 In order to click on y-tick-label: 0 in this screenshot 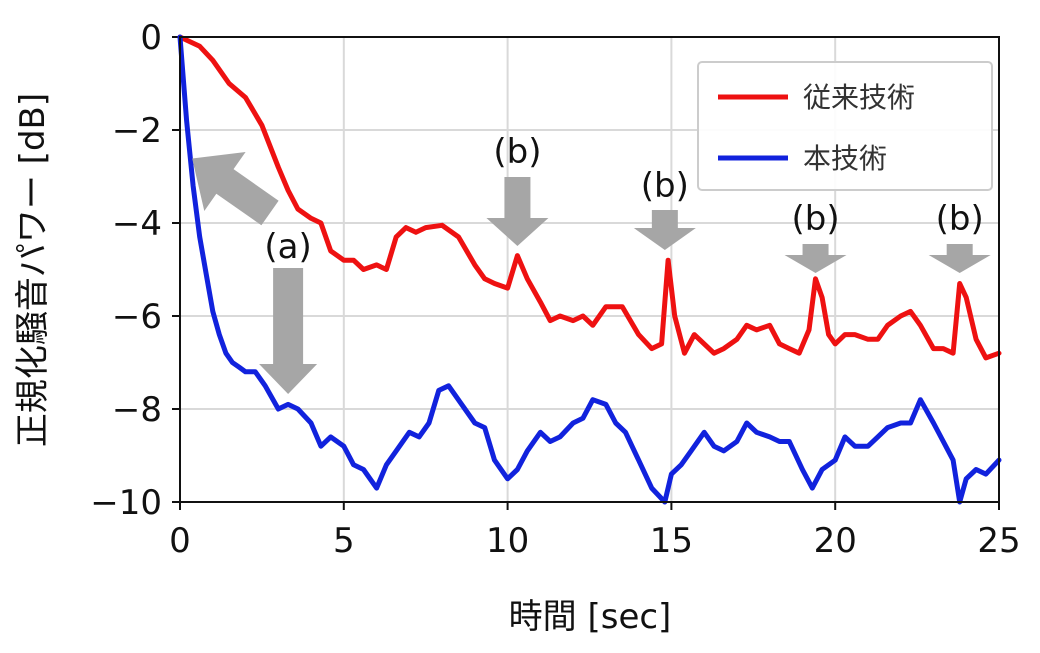, I will do `click(151, 38)`.